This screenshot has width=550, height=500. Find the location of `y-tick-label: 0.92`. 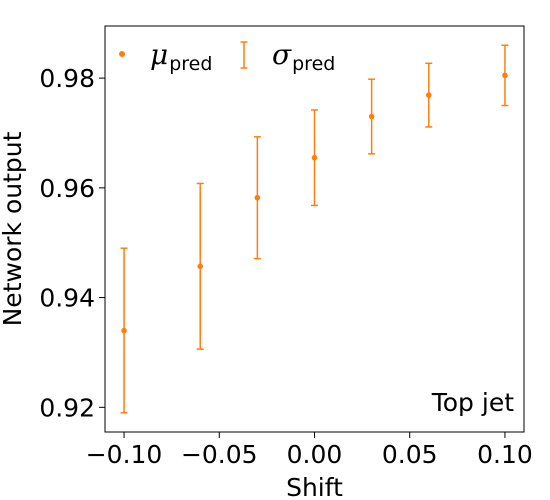

y-tick-label: 0.92 is located at coordinates (67, 407).